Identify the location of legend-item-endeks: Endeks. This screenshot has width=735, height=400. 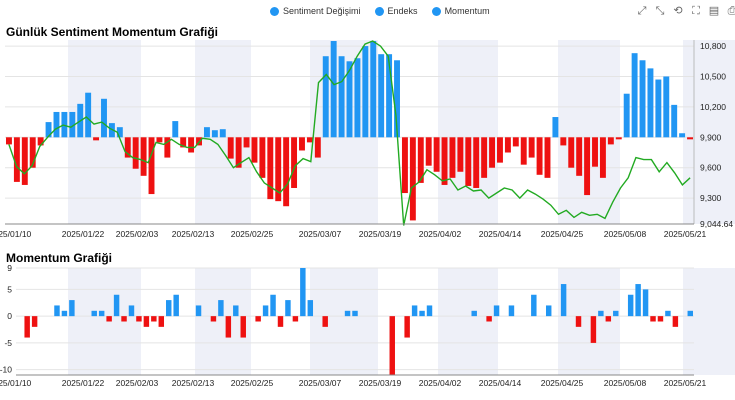
(396, 11).